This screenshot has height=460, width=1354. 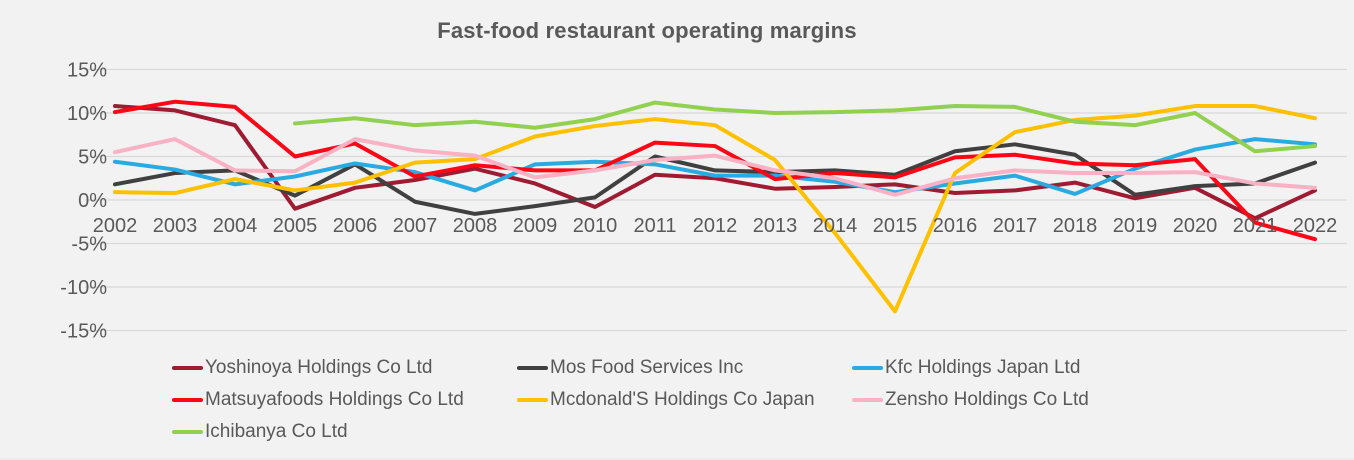 I want to click on legend-label: Kfc Holdings Japan Ltd, so click(x=983, y=367).